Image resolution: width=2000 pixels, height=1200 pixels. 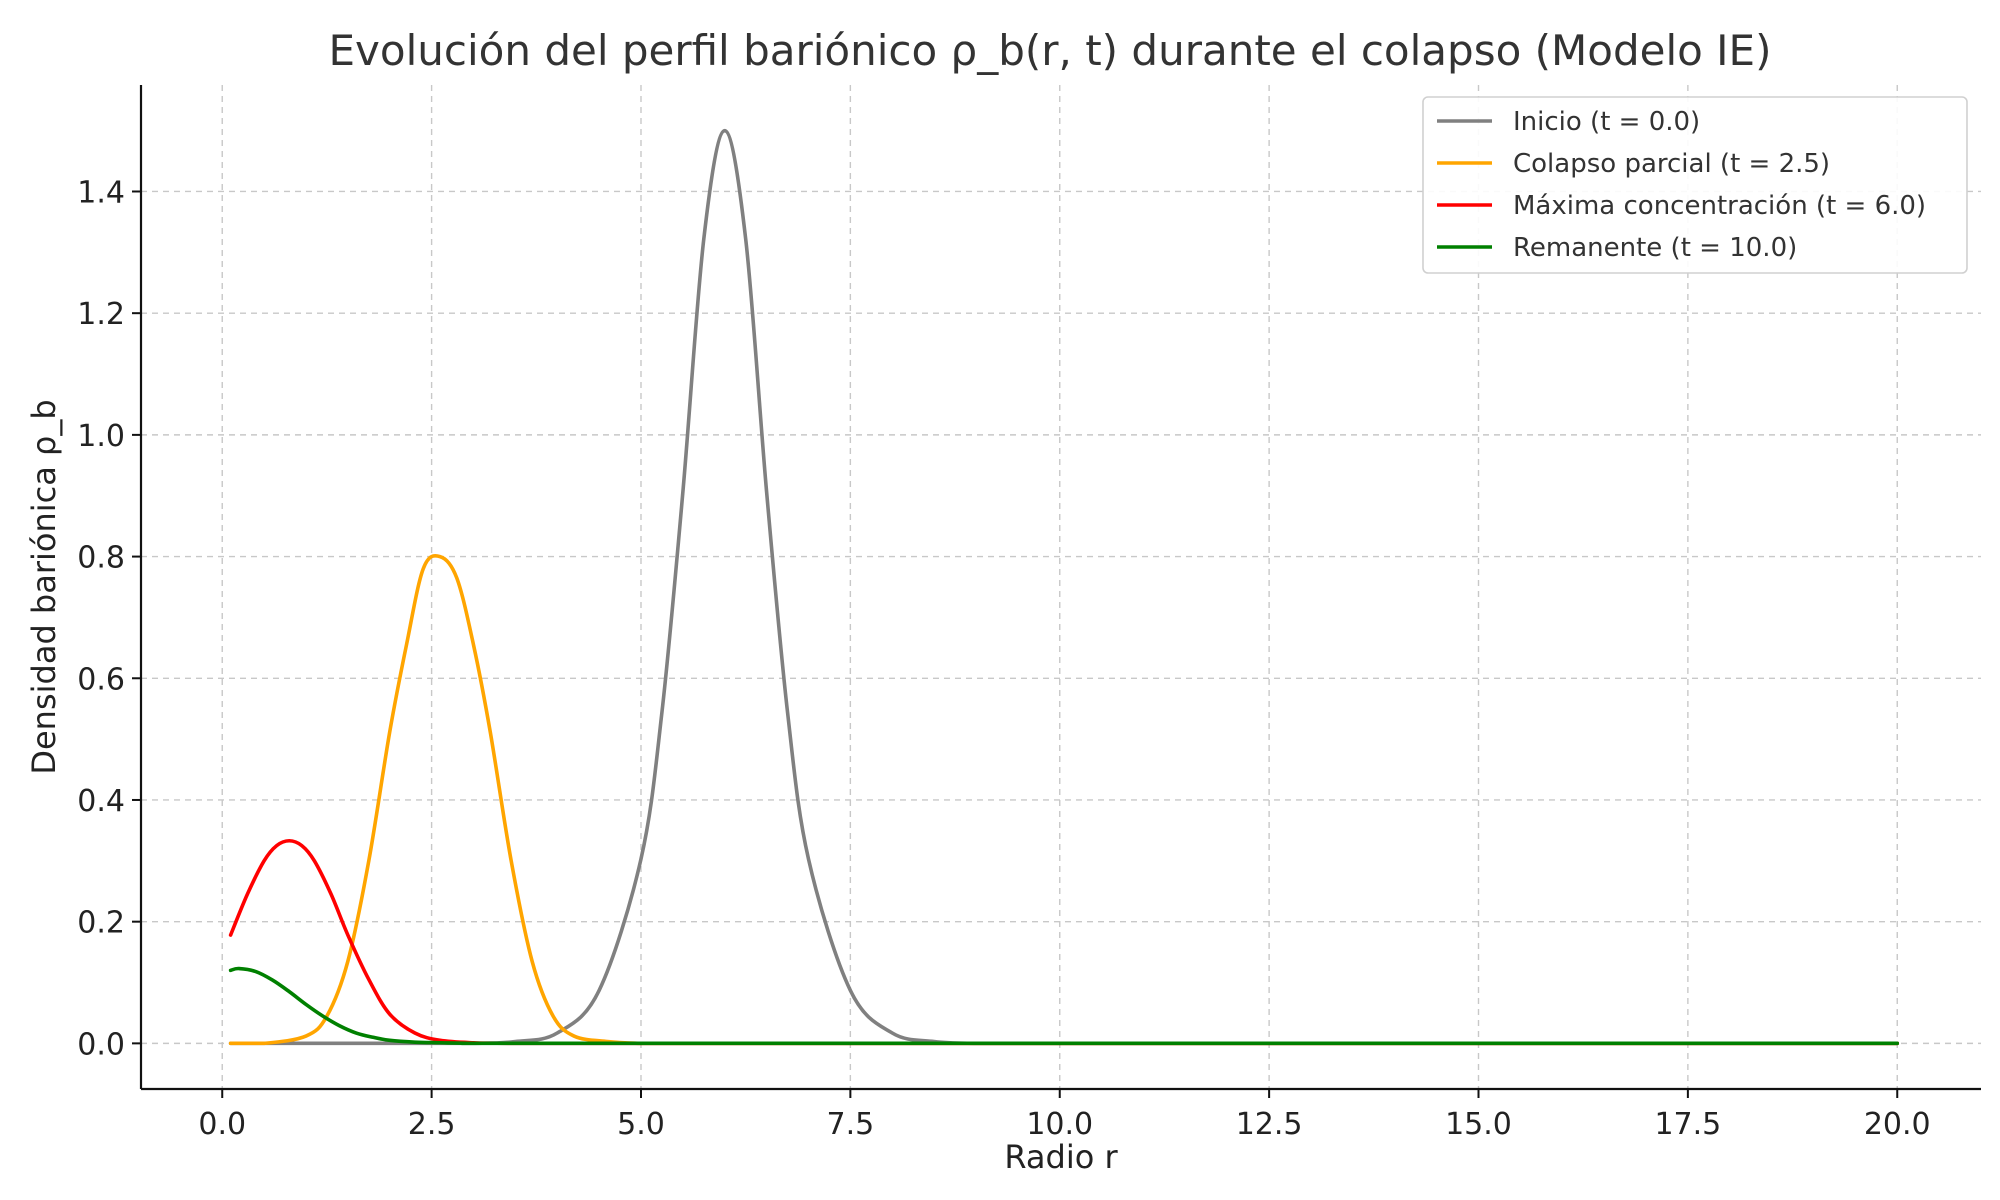 What do you see at coordinates (101, 1044) in the screenshot?
I see `y-tick-label: 0.0` at bounding box center [101, 1044].